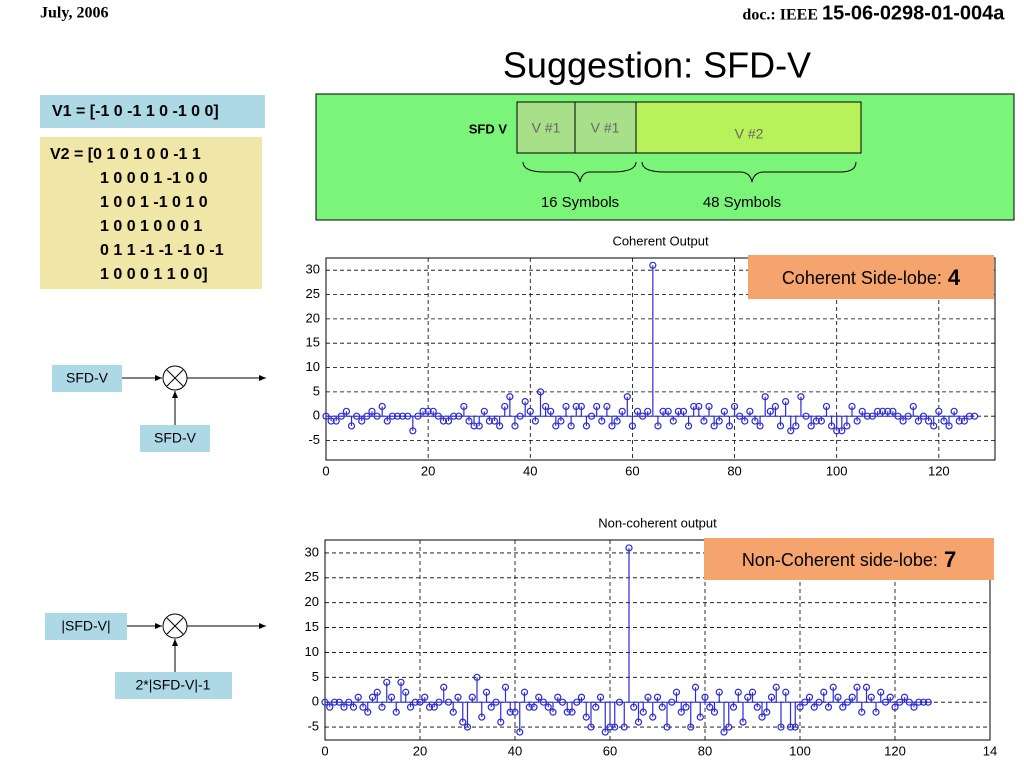 This screenshot has width=1024, height=768. I want to click on chart-title: Coherent Output, so click(660, 240).